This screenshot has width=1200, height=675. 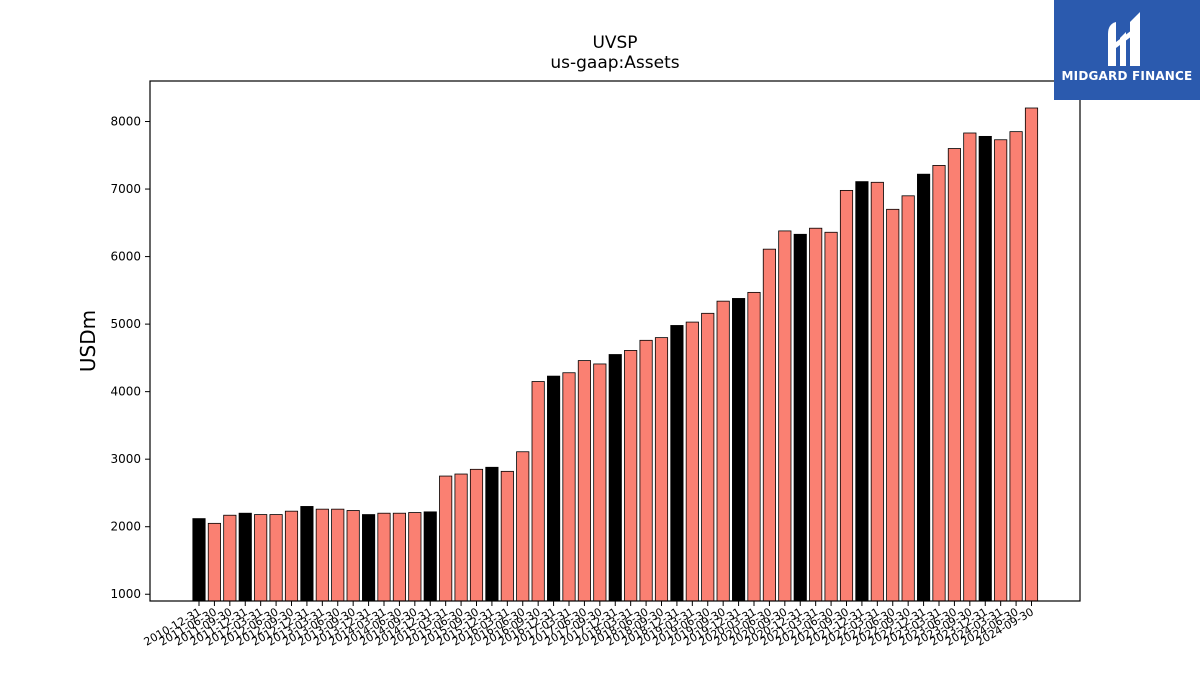 I want to click on y-tick-label: 2000, so click(x=125, y=527).